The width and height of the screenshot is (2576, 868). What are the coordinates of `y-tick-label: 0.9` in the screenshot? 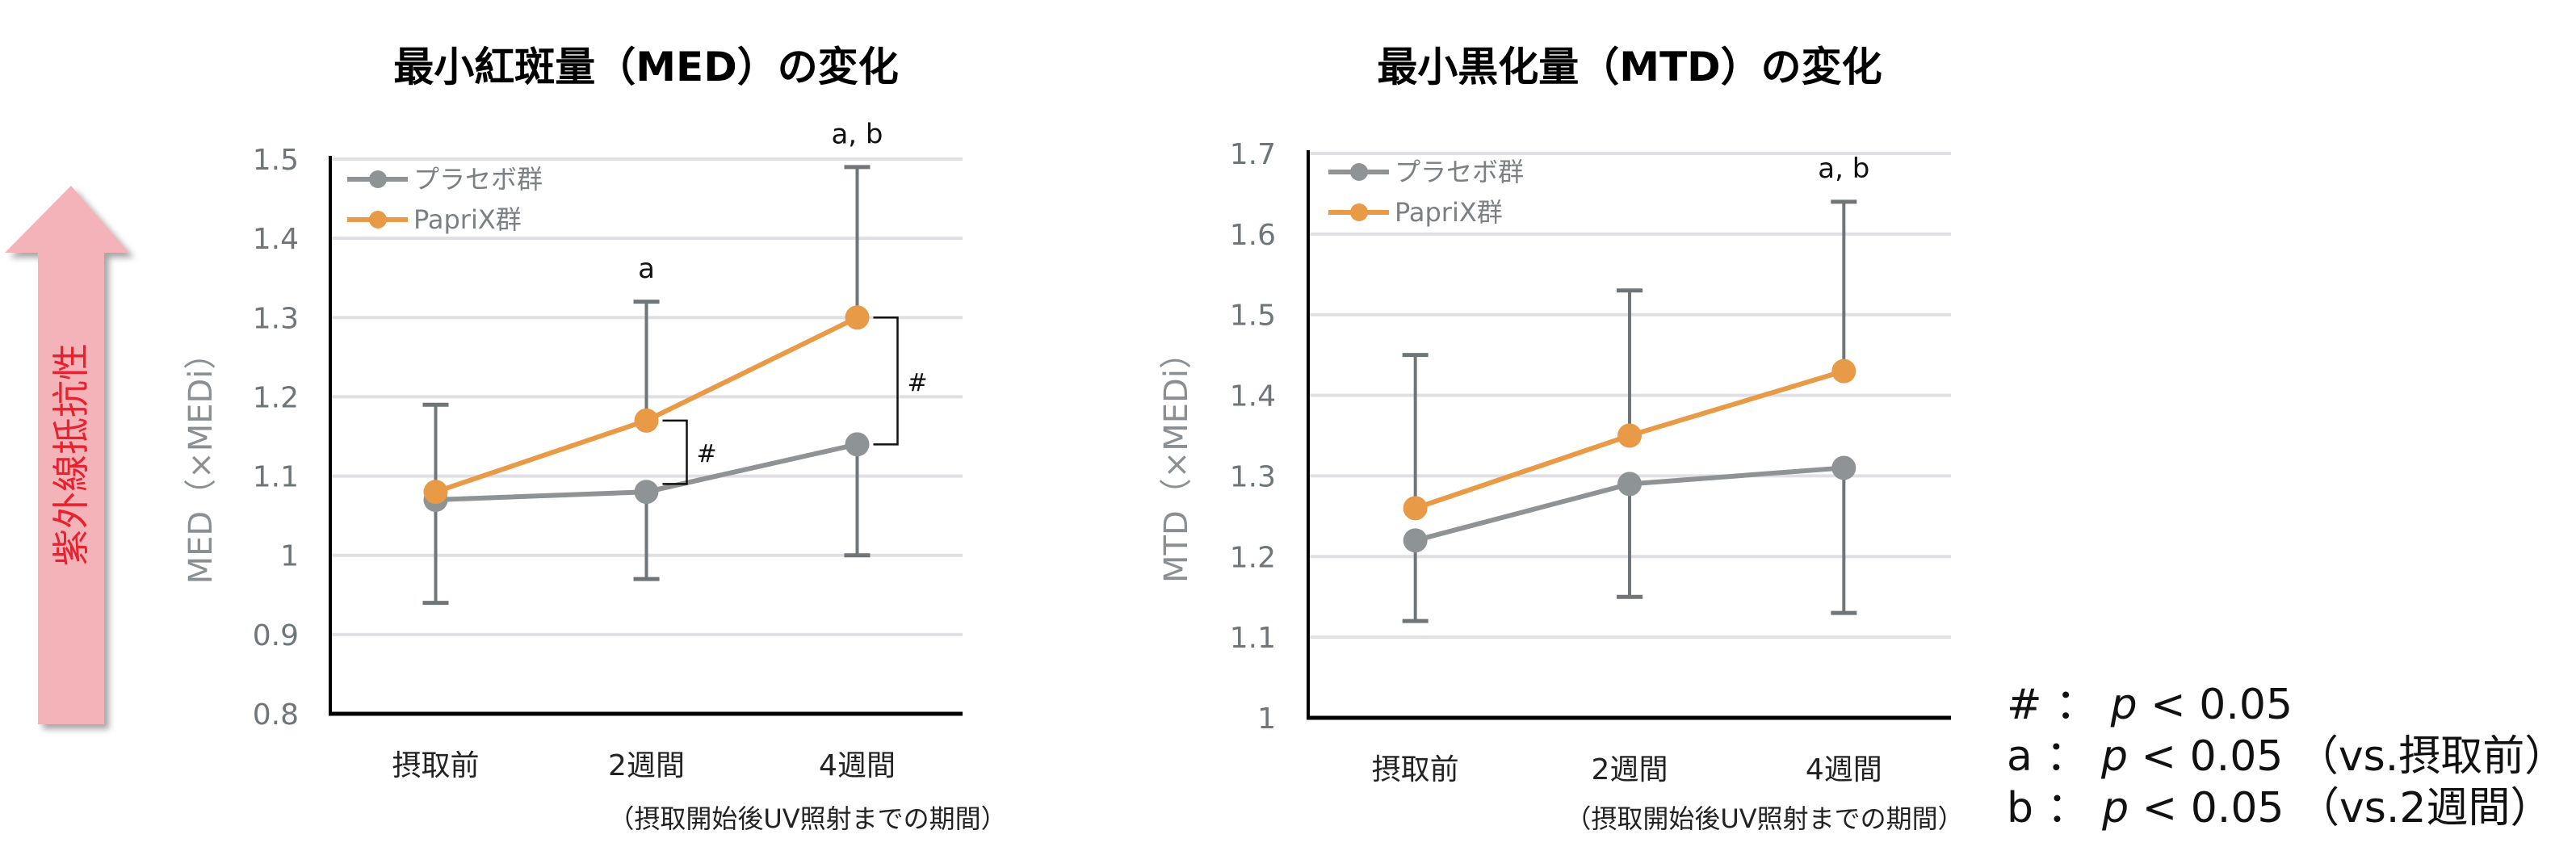 It's located at (276, 635).